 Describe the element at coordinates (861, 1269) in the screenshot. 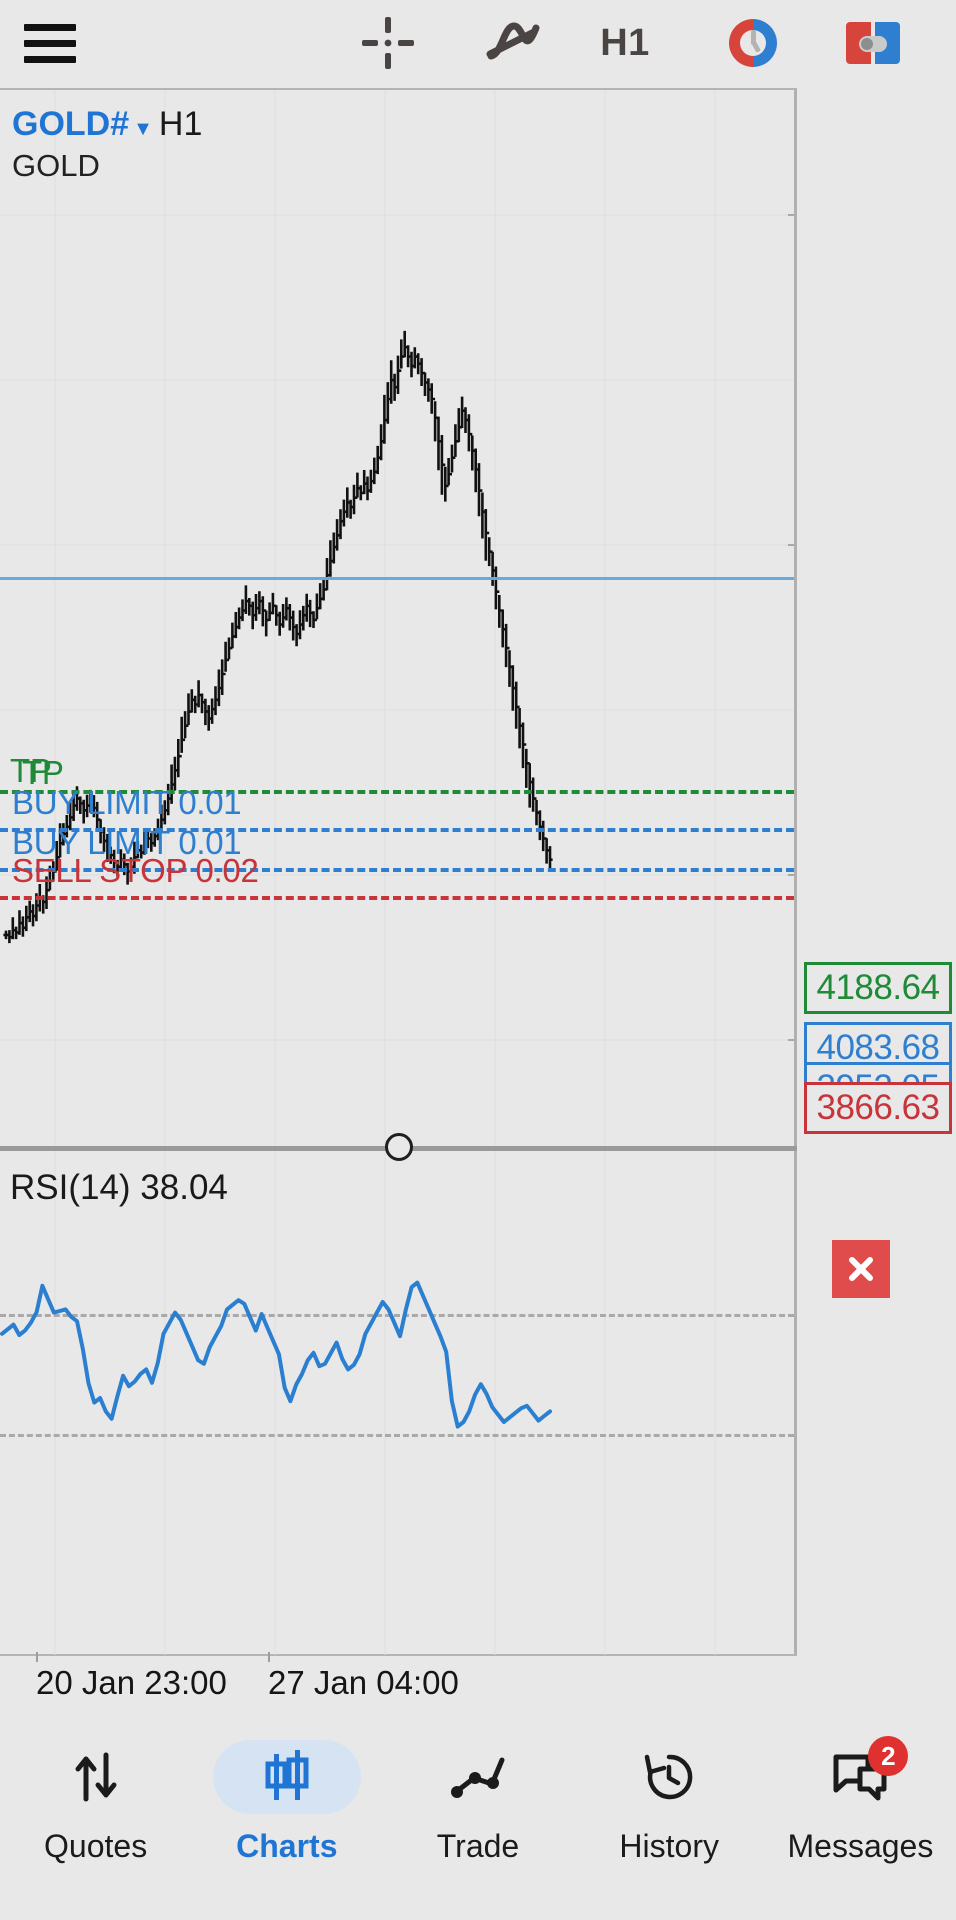

I see `close-icon` at that location.